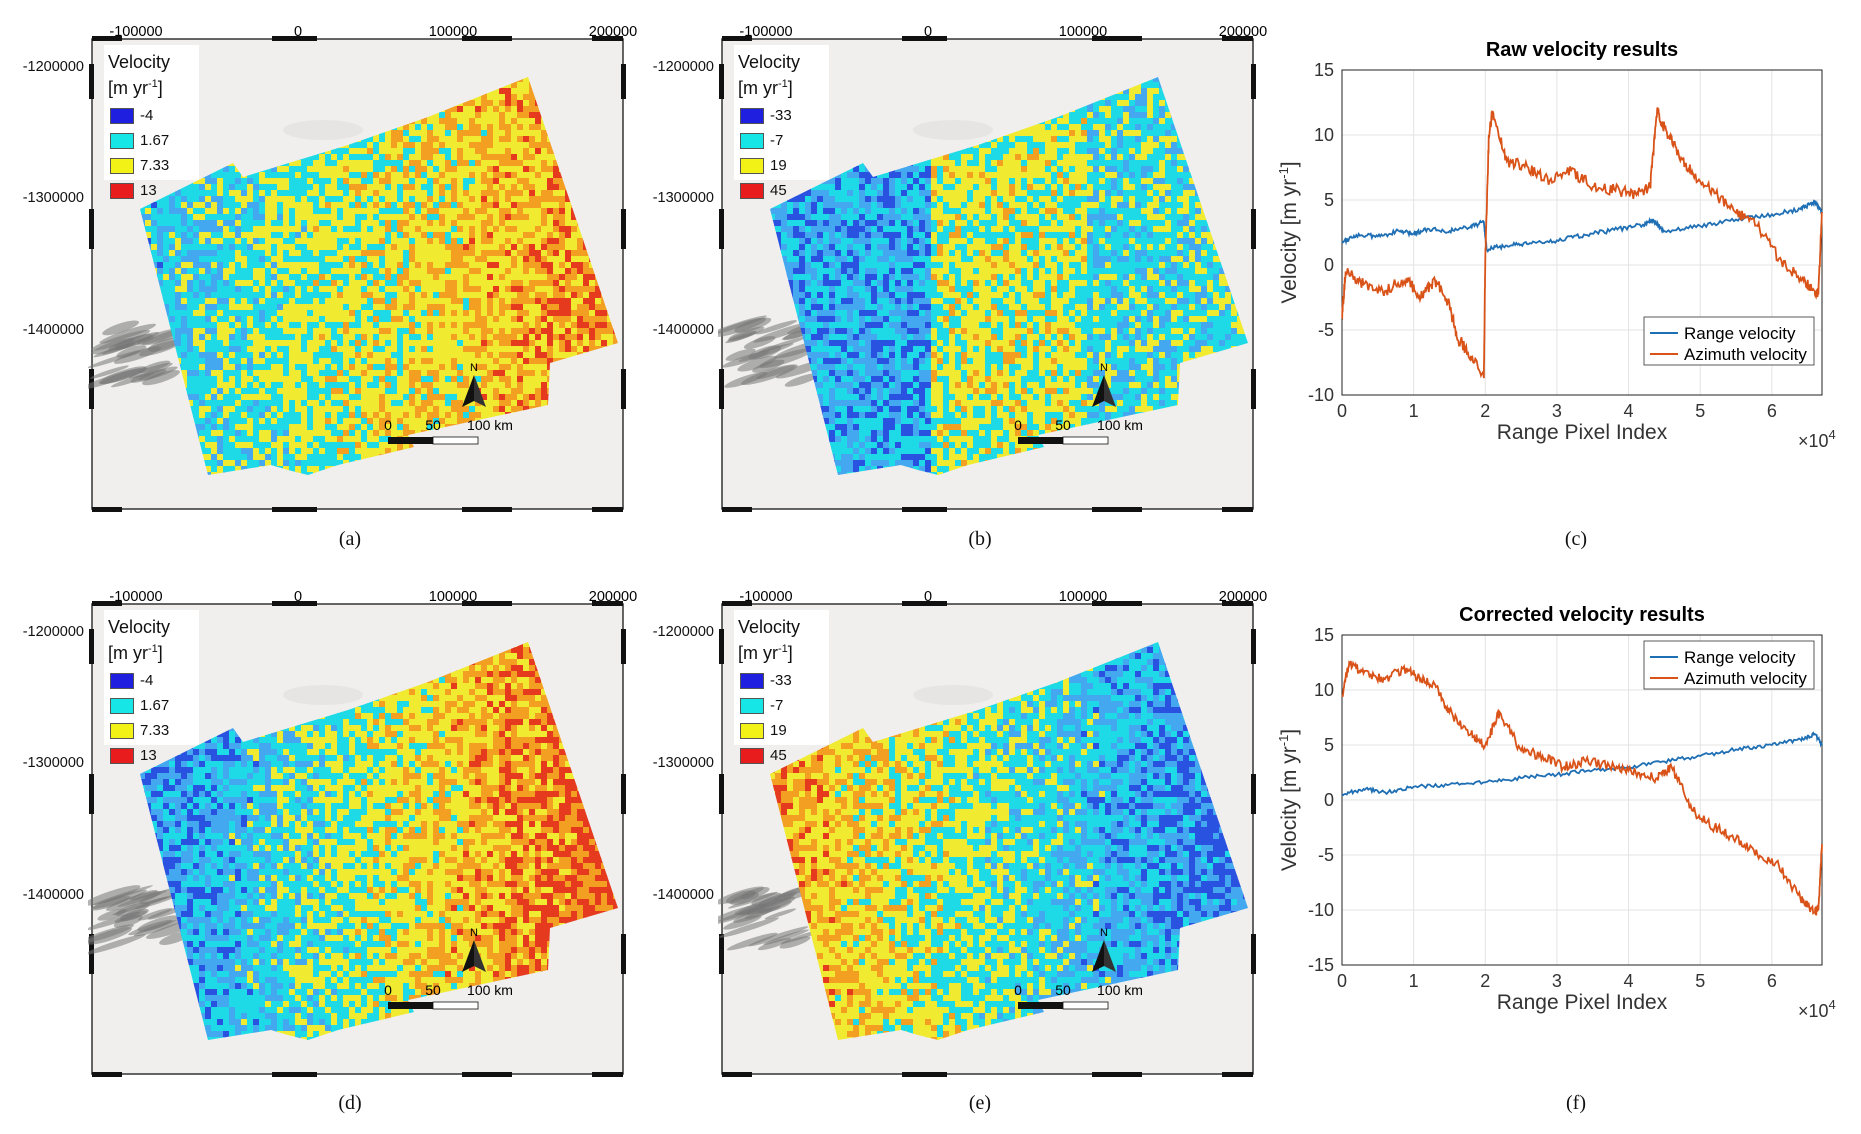 This screenshot has height=1134, width=1861. Describe the element at coordinates (980, 539) in the screenshot. I see `caption-b: (b)` at that location.